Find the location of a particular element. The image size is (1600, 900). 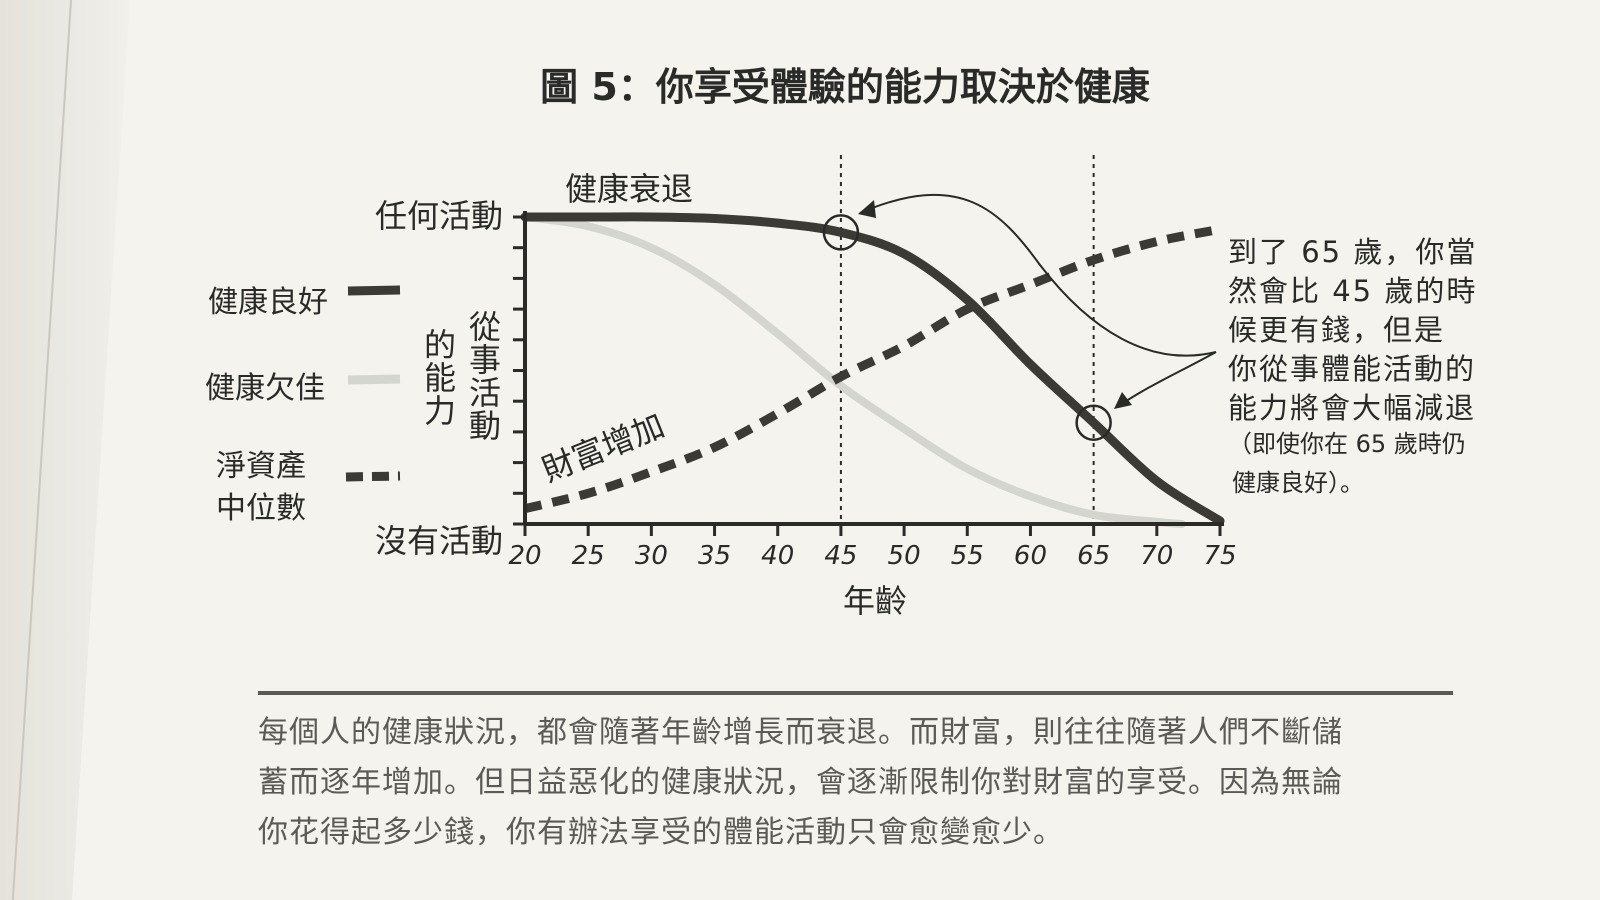

x-tick-label-65: 65 is located at coordinates (1093, 556).